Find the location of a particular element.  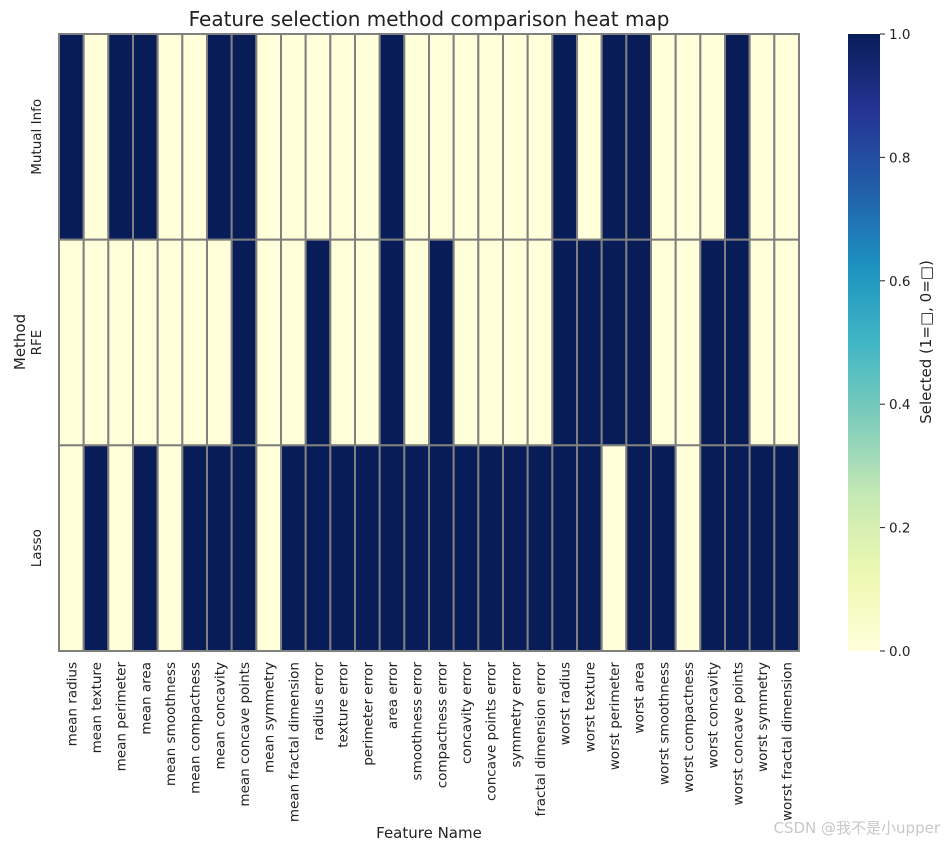

x-tick-label: mean smoothness is located at coordinates (171, 724).